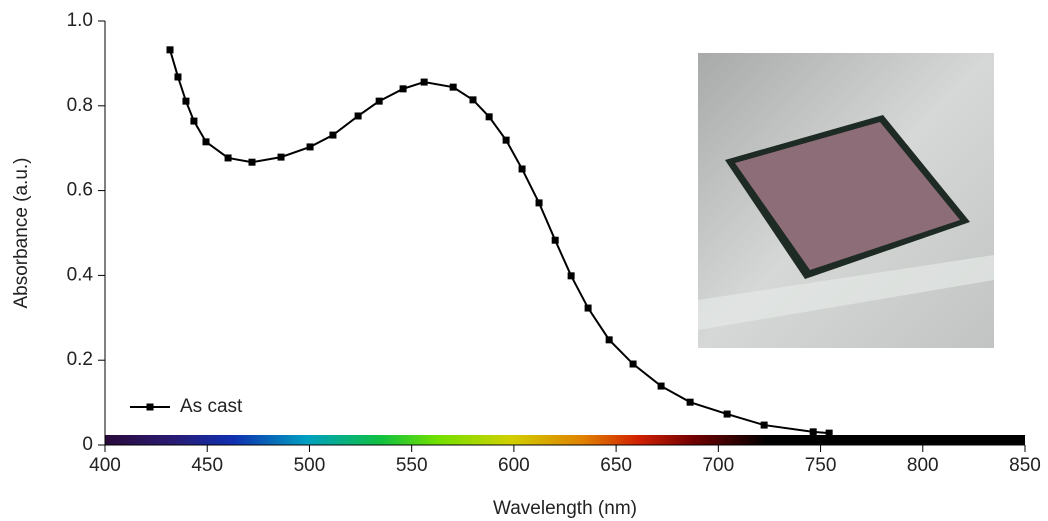 This screenshot has width=1048, height=521. I want to click on legend-label: As cast, so click(211, 406).